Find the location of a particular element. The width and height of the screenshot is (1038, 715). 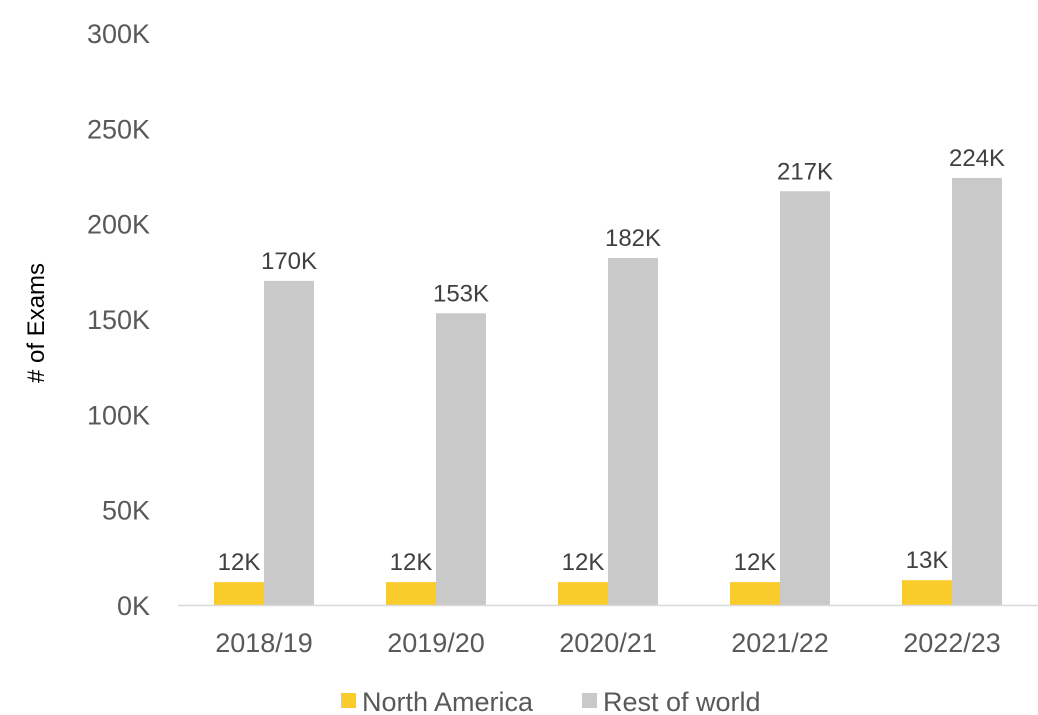

data-label: 182K is located at coordinates (633, 238).